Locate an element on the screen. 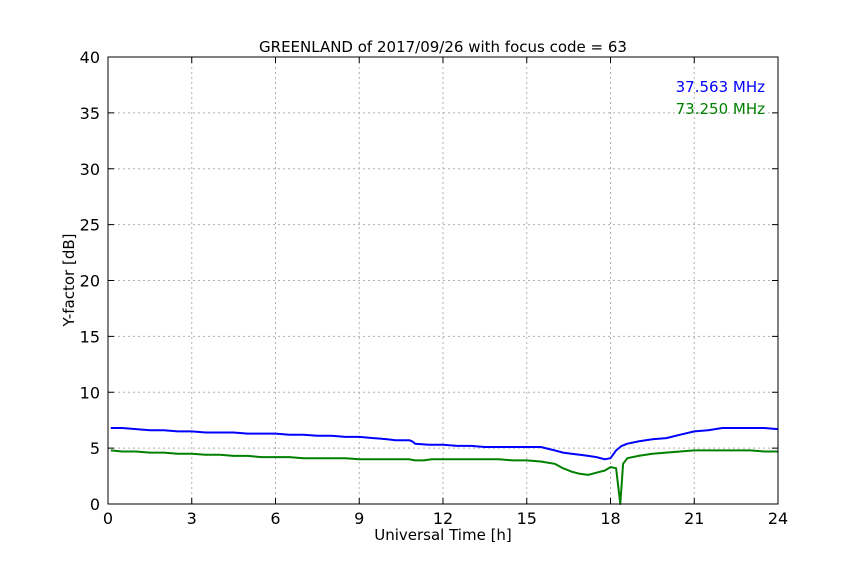 Image resolution: width=864 pixels, height=576 pixels. y-tick-label: 15 is located at coordinates (90, 336).